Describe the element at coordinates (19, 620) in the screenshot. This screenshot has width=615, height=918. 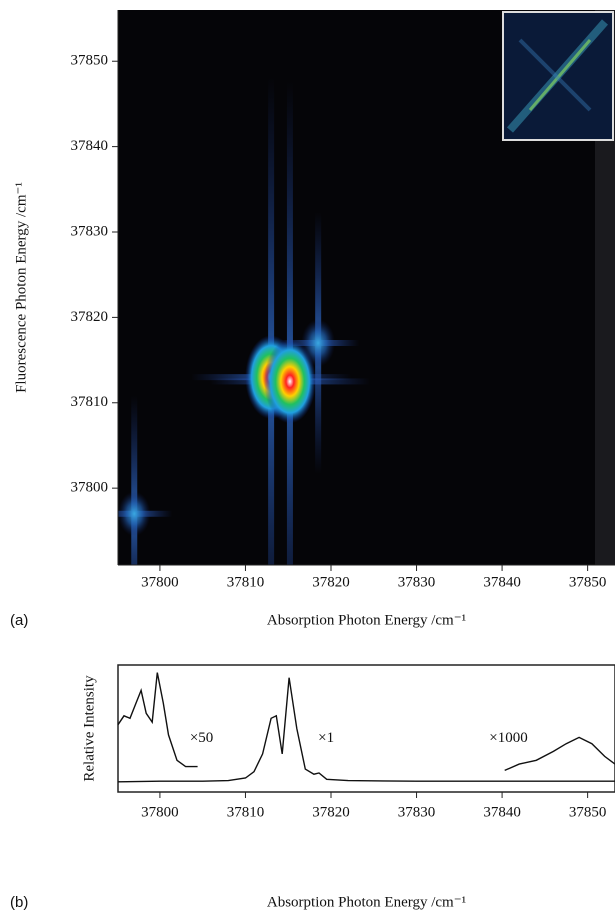
I see `panel-label: (a)` at that location.